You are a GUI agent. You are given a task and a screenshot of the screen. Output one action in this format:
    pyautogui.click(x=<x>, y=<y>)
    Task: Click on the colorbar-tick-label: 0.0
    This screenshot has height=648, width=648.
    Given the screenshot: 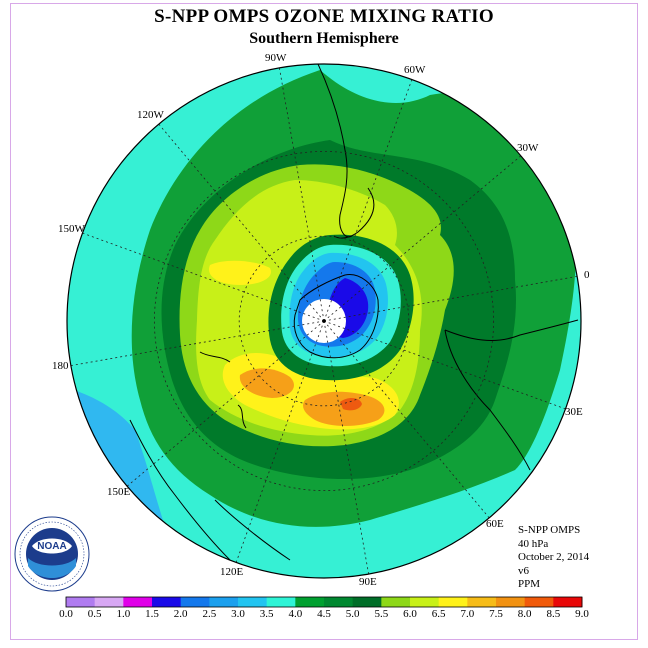 What is the action you would take?
    pyautogui.click(x=66, y=614)
    